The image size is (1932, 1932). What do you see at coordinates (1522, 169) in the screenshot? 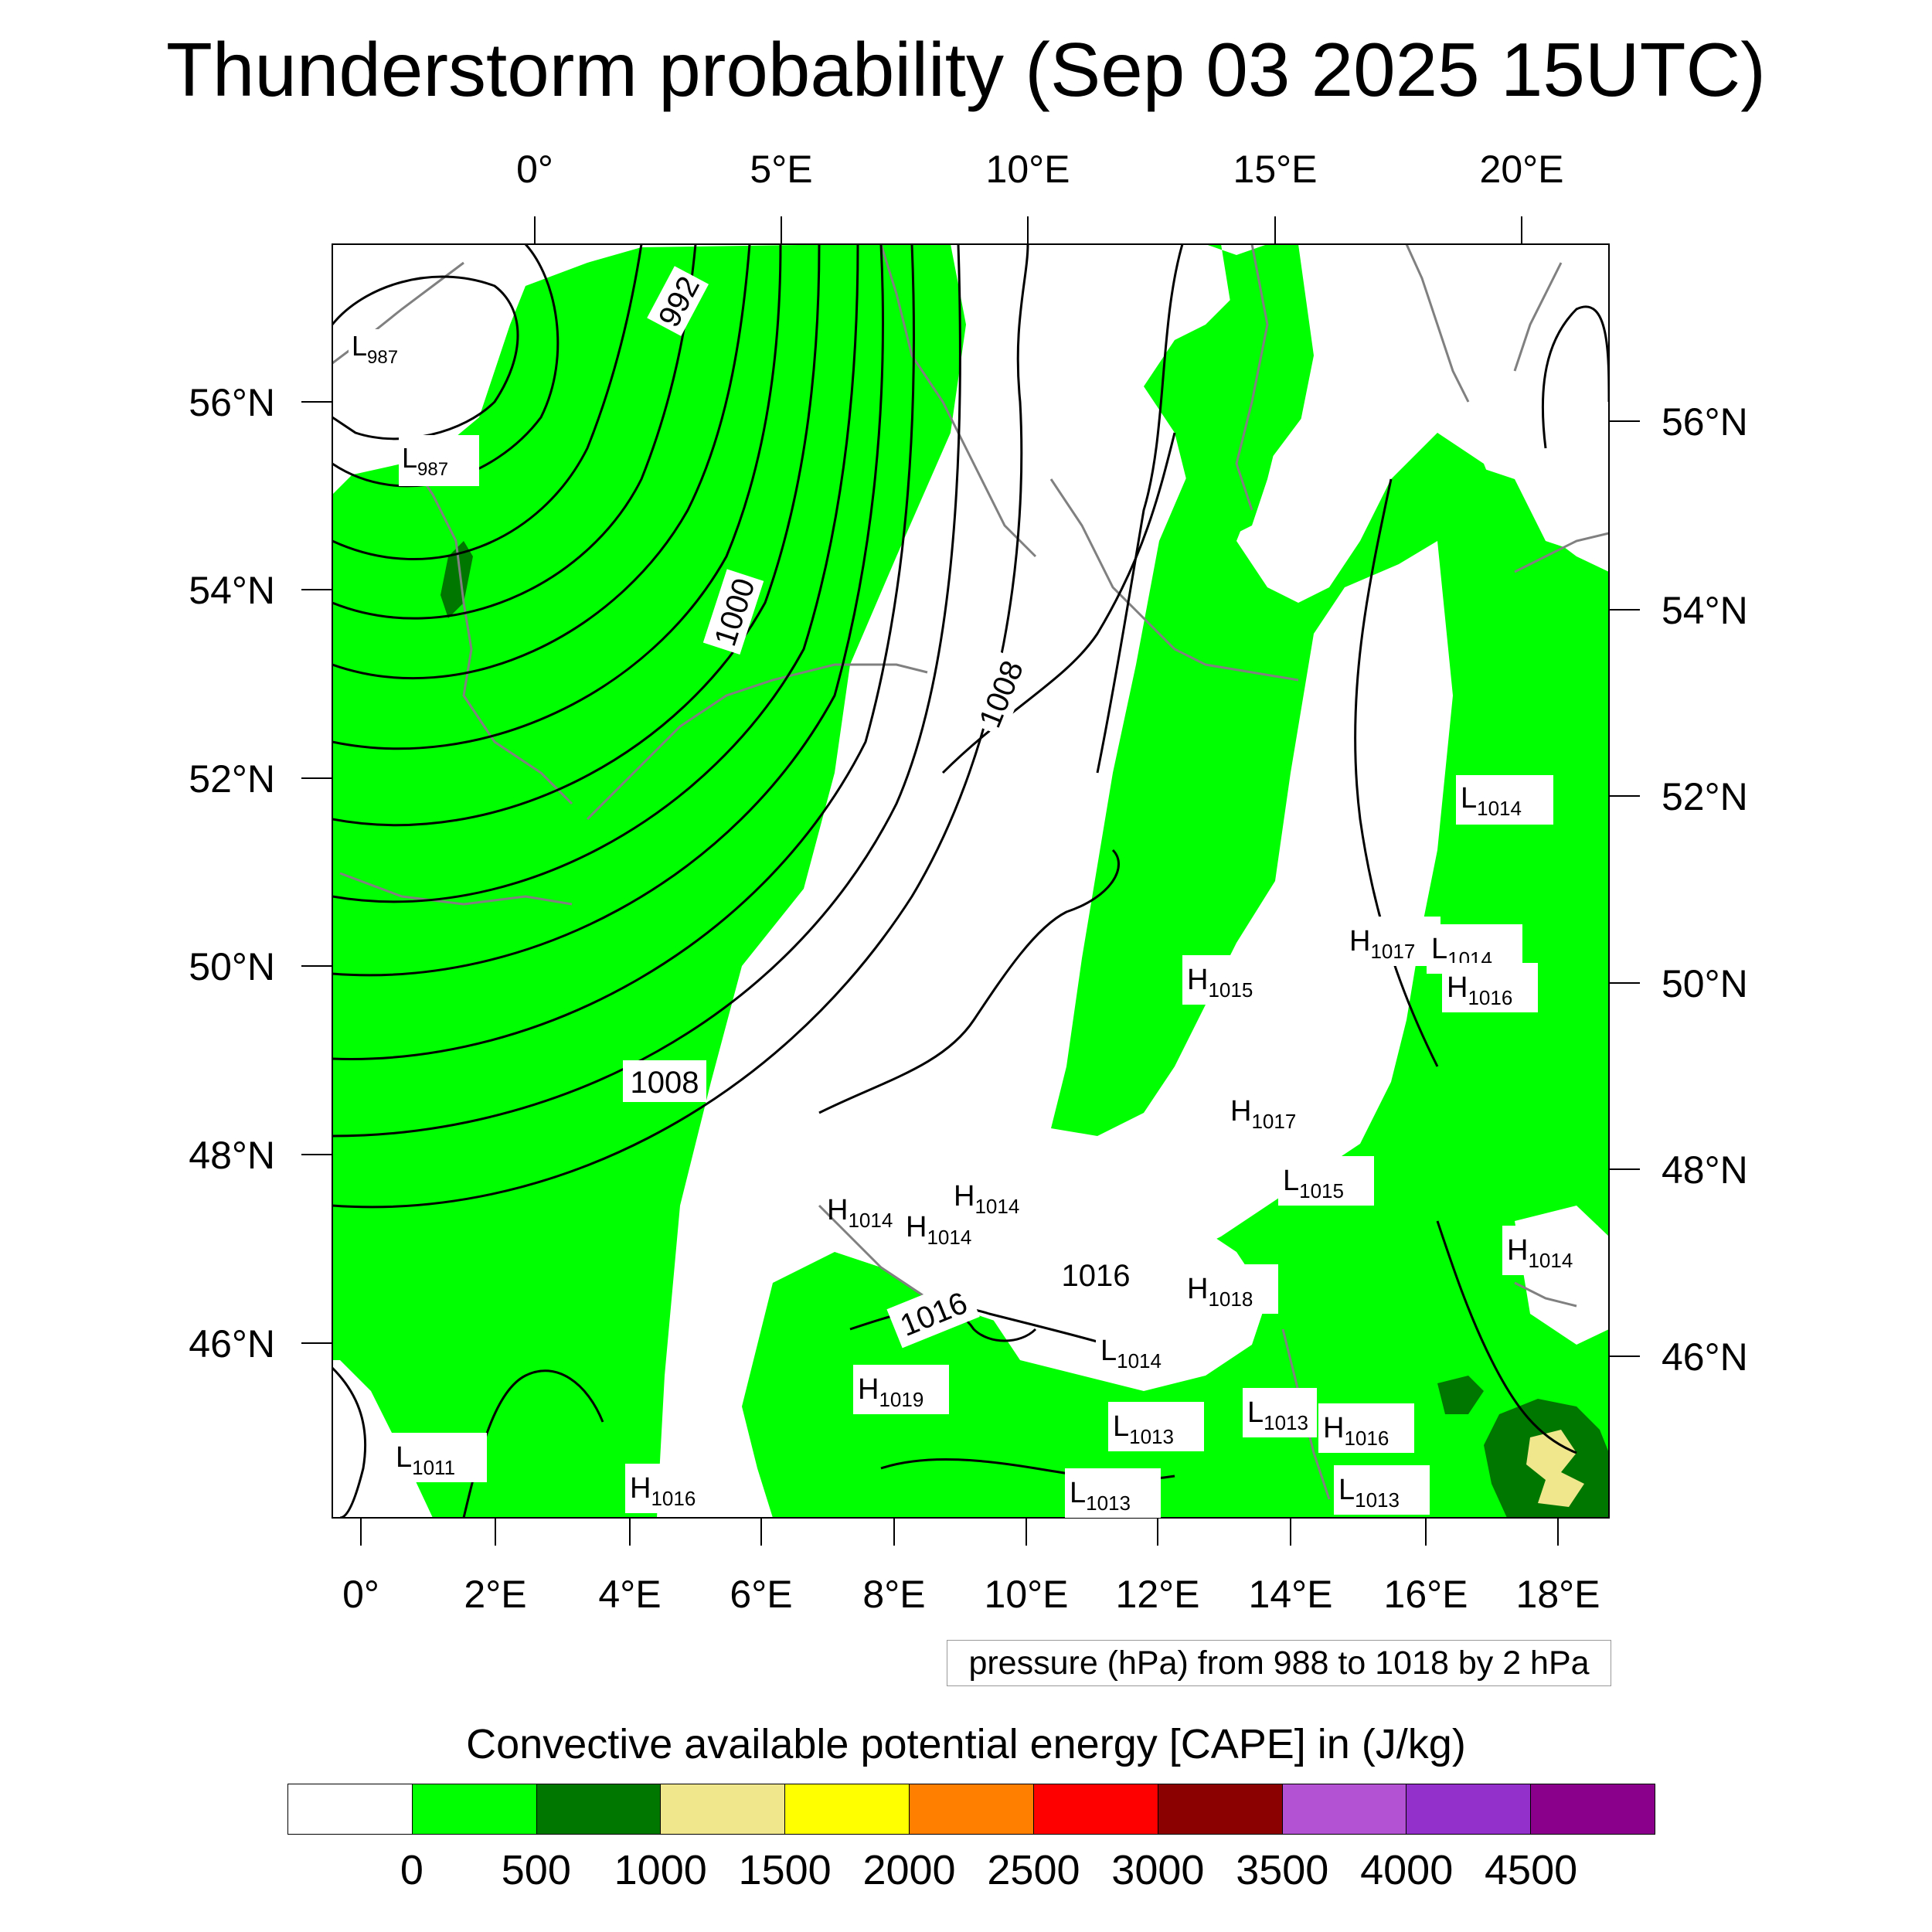
I see `top-tick-4: 20°E` at bounding box center [1522, 169].